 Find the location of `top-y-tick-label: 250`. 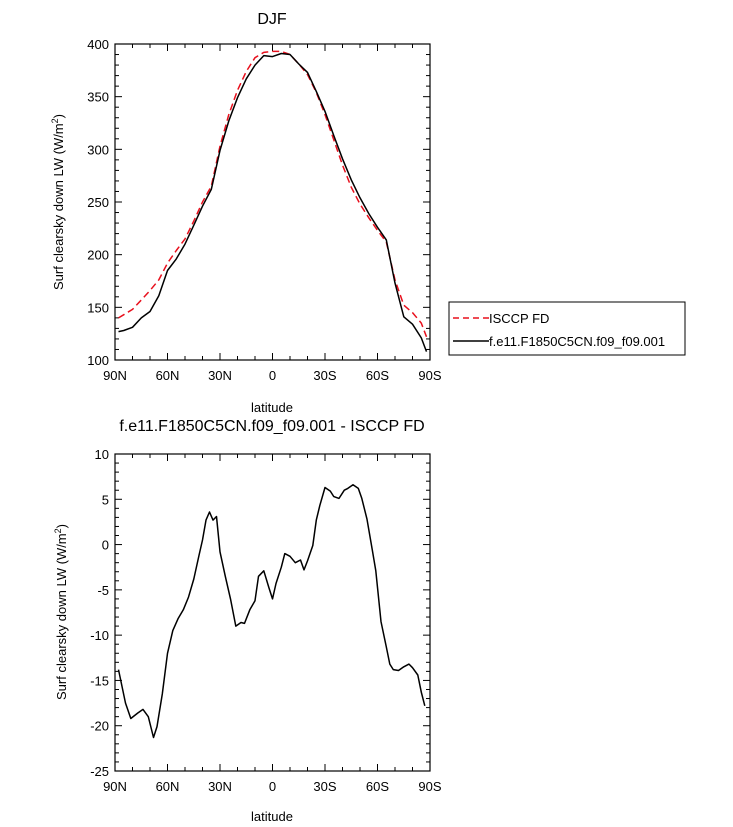

top-y-tick-label: 250 is located at coordinates (98, 202).